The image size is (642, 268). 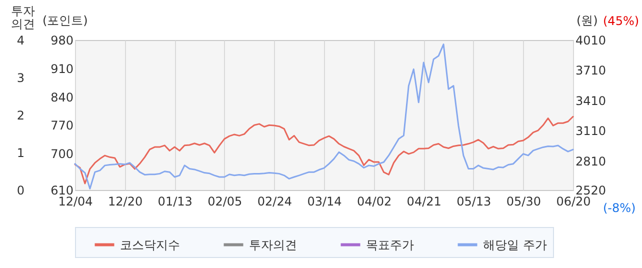 I want to click on x-tick-label: 12/04, so click(x=75, y=201).